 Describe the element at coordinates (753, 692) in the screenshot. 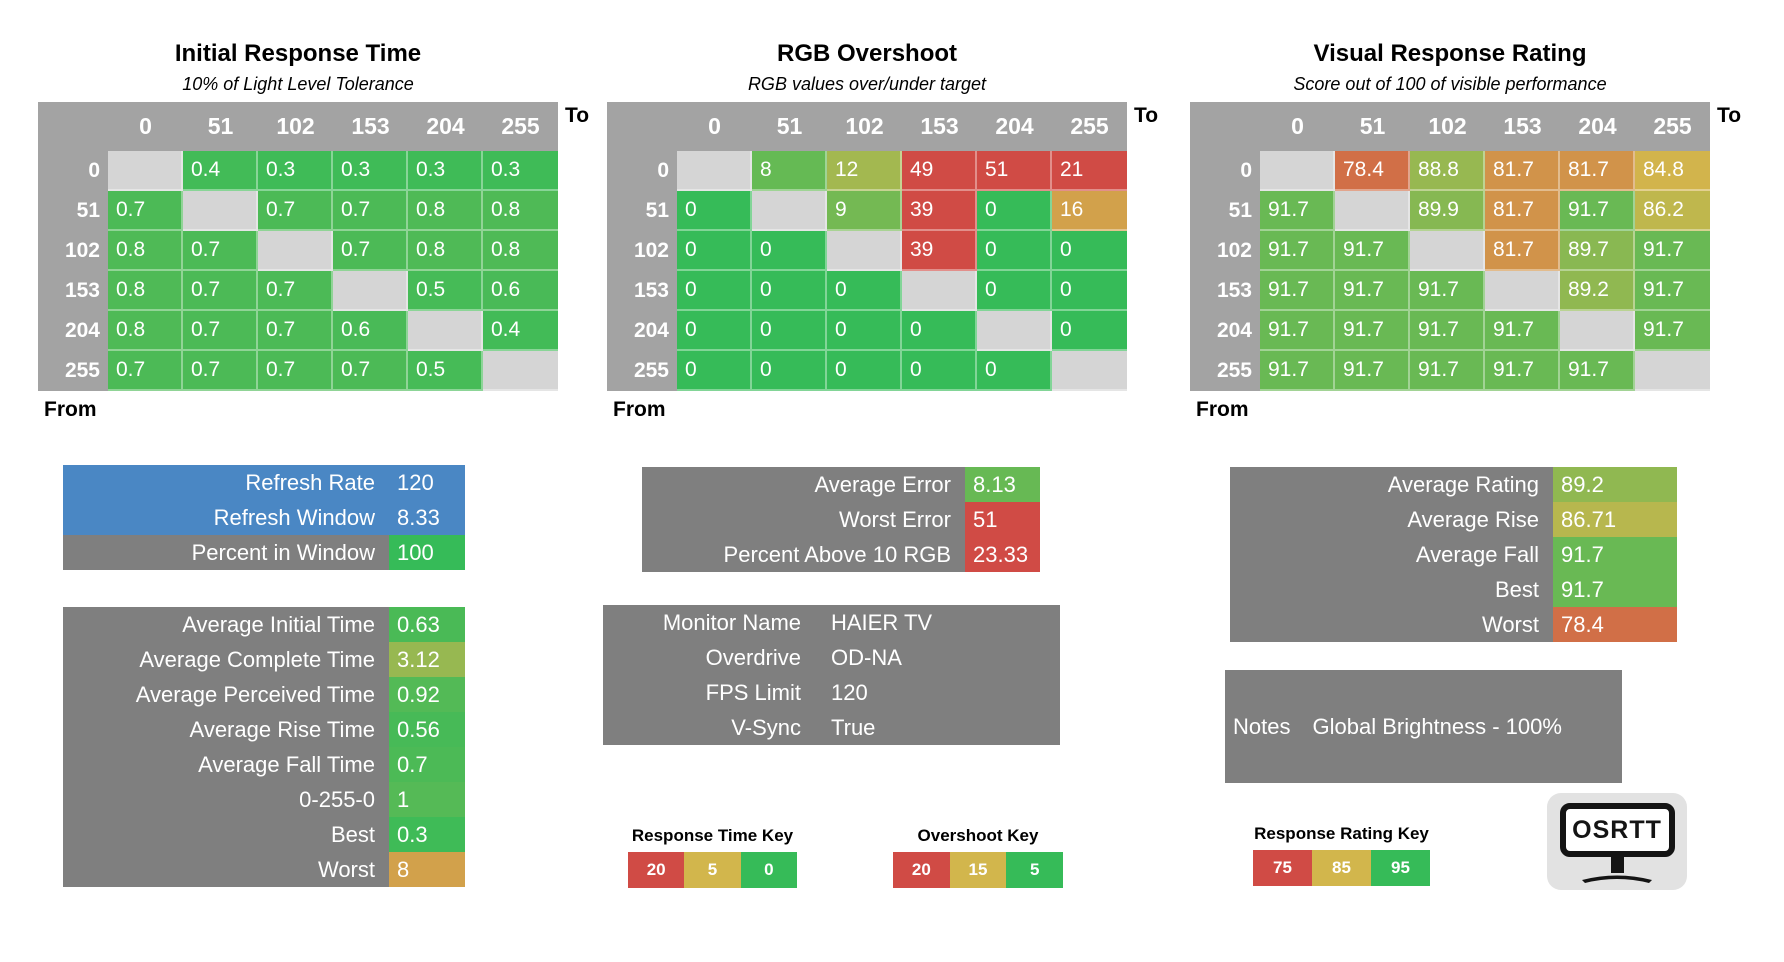

I see `stat-label: FPS Limit` at that location.